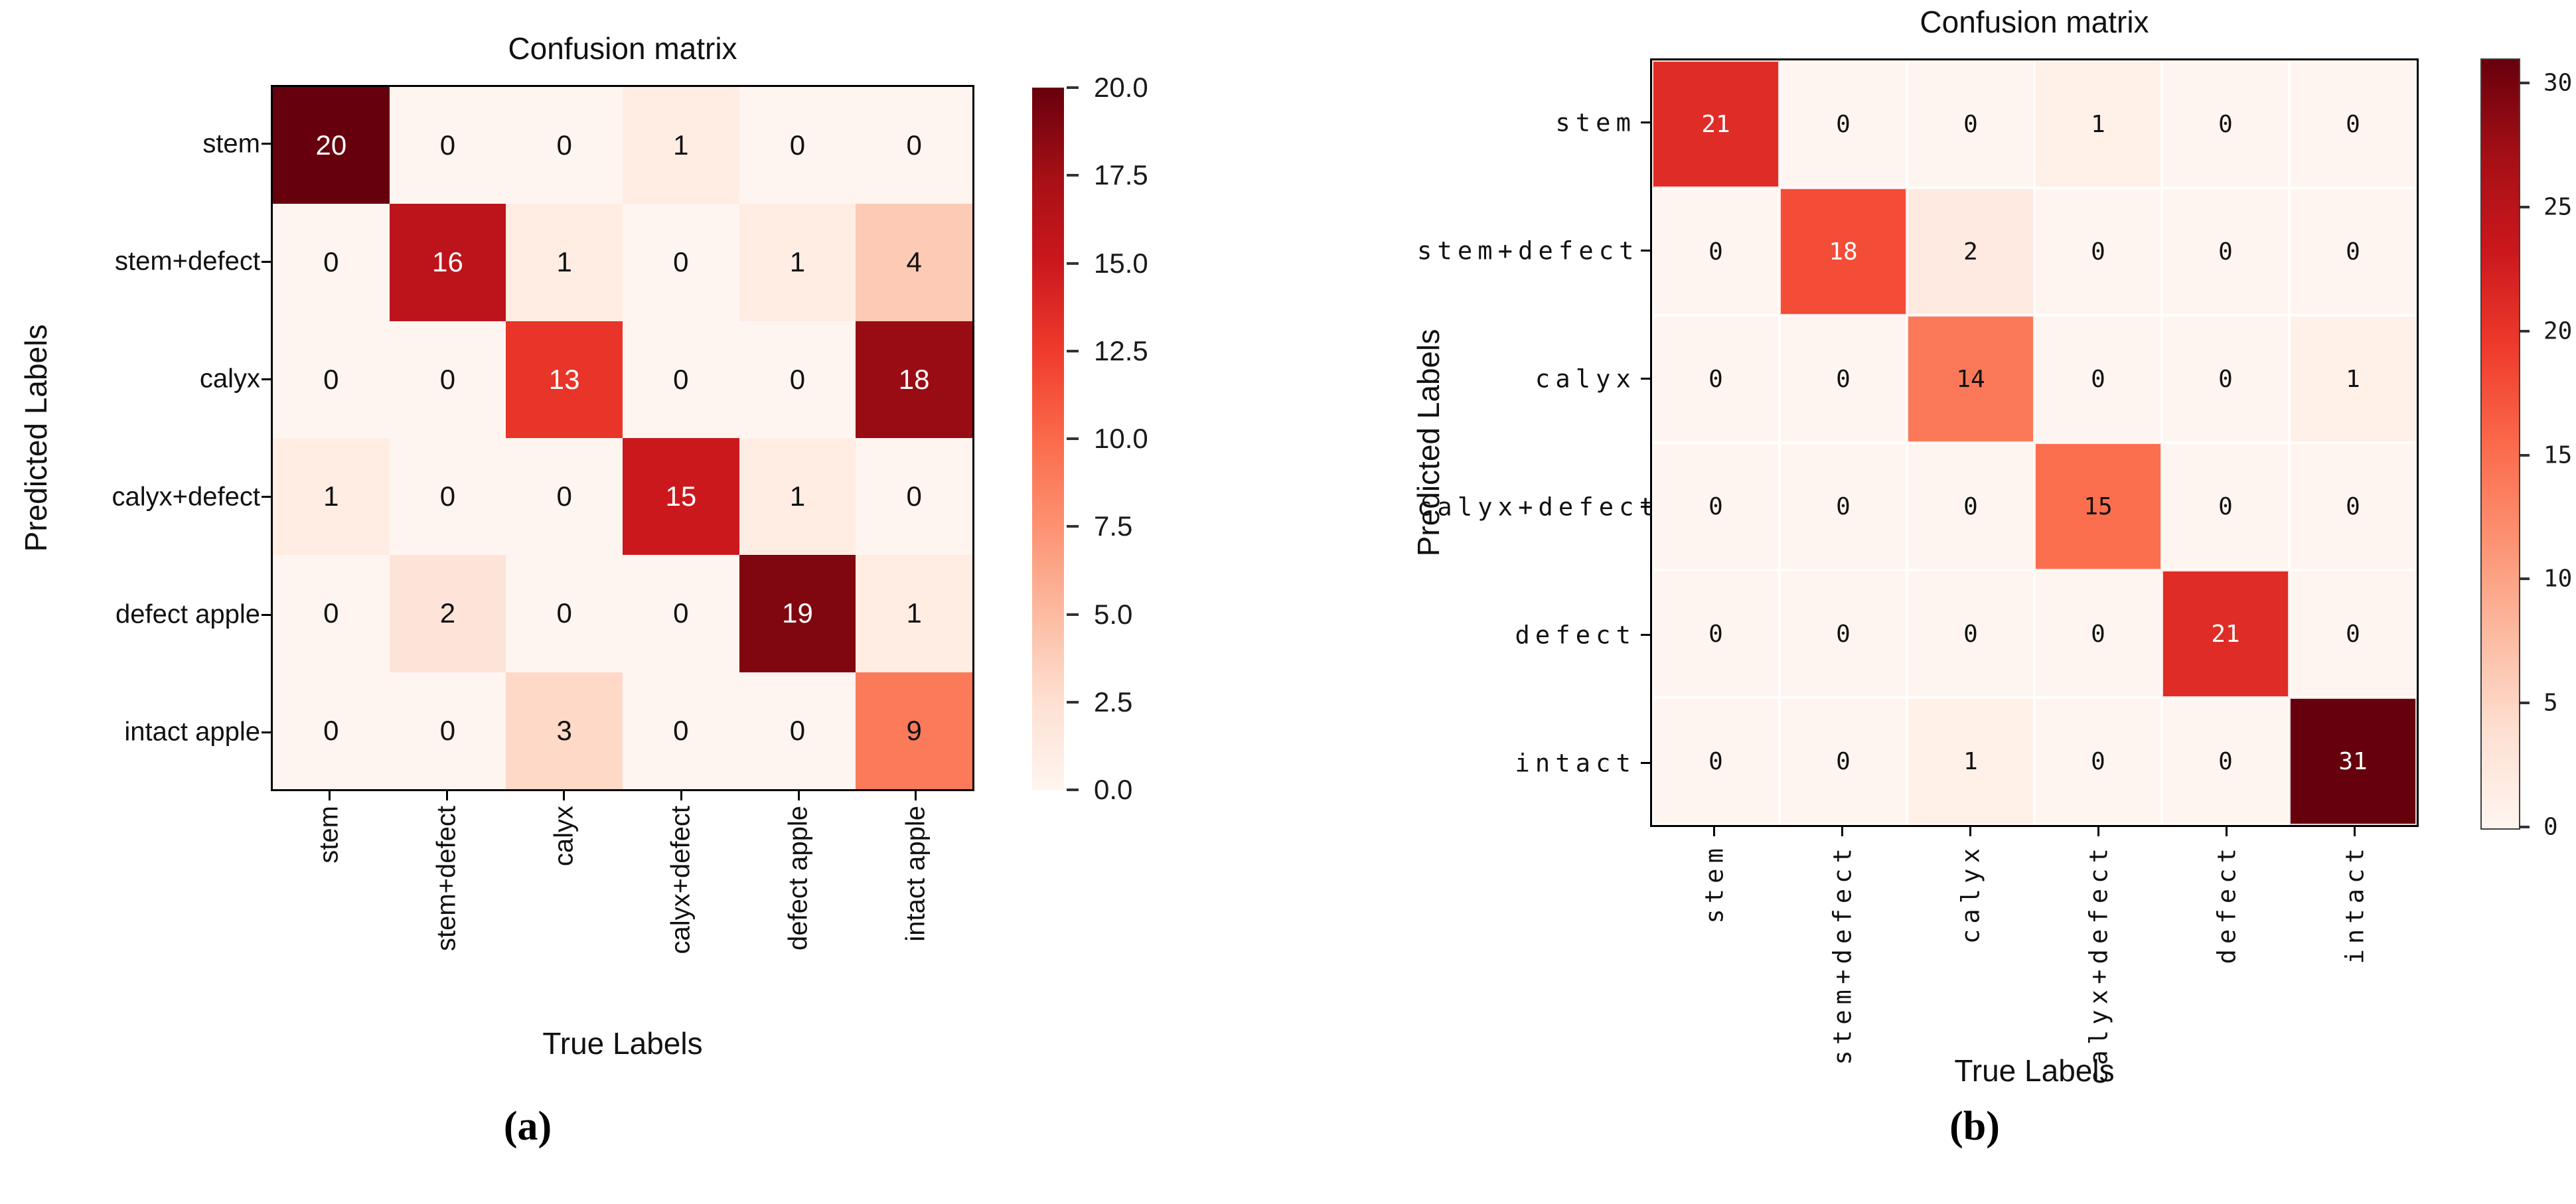  Describe the element at coordinates (448, 262) in the screenshot. I see `cell-value: 16` at that location.